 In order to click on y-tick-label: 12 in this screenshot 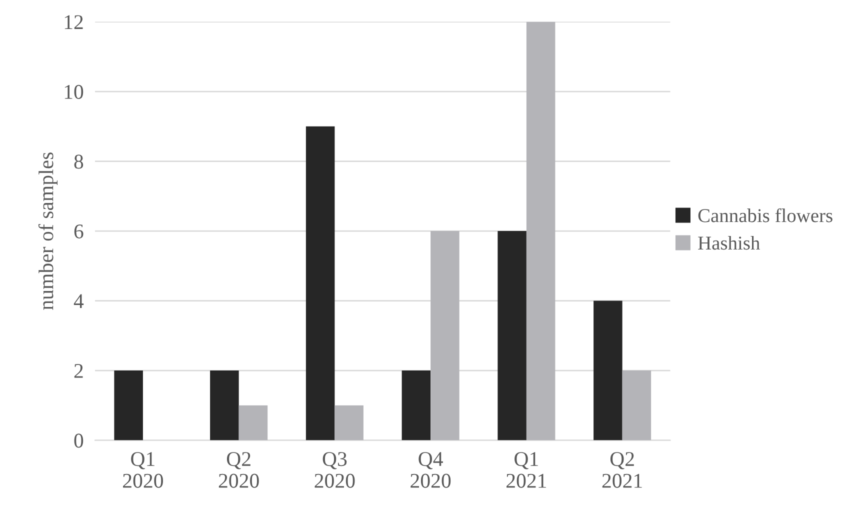, I will do `click(73, 22)`.